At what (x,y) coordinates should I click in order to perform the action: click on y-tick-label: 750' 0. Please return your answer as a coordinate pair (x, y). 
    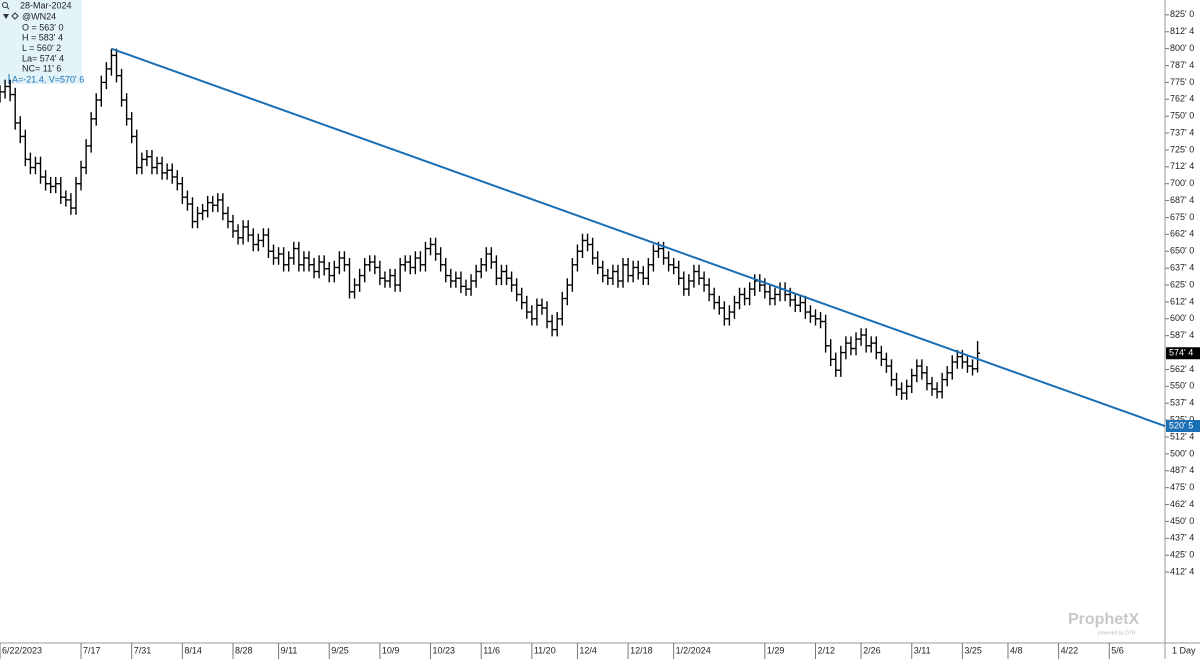
    Looking at the image, I should click on (1182, 116).